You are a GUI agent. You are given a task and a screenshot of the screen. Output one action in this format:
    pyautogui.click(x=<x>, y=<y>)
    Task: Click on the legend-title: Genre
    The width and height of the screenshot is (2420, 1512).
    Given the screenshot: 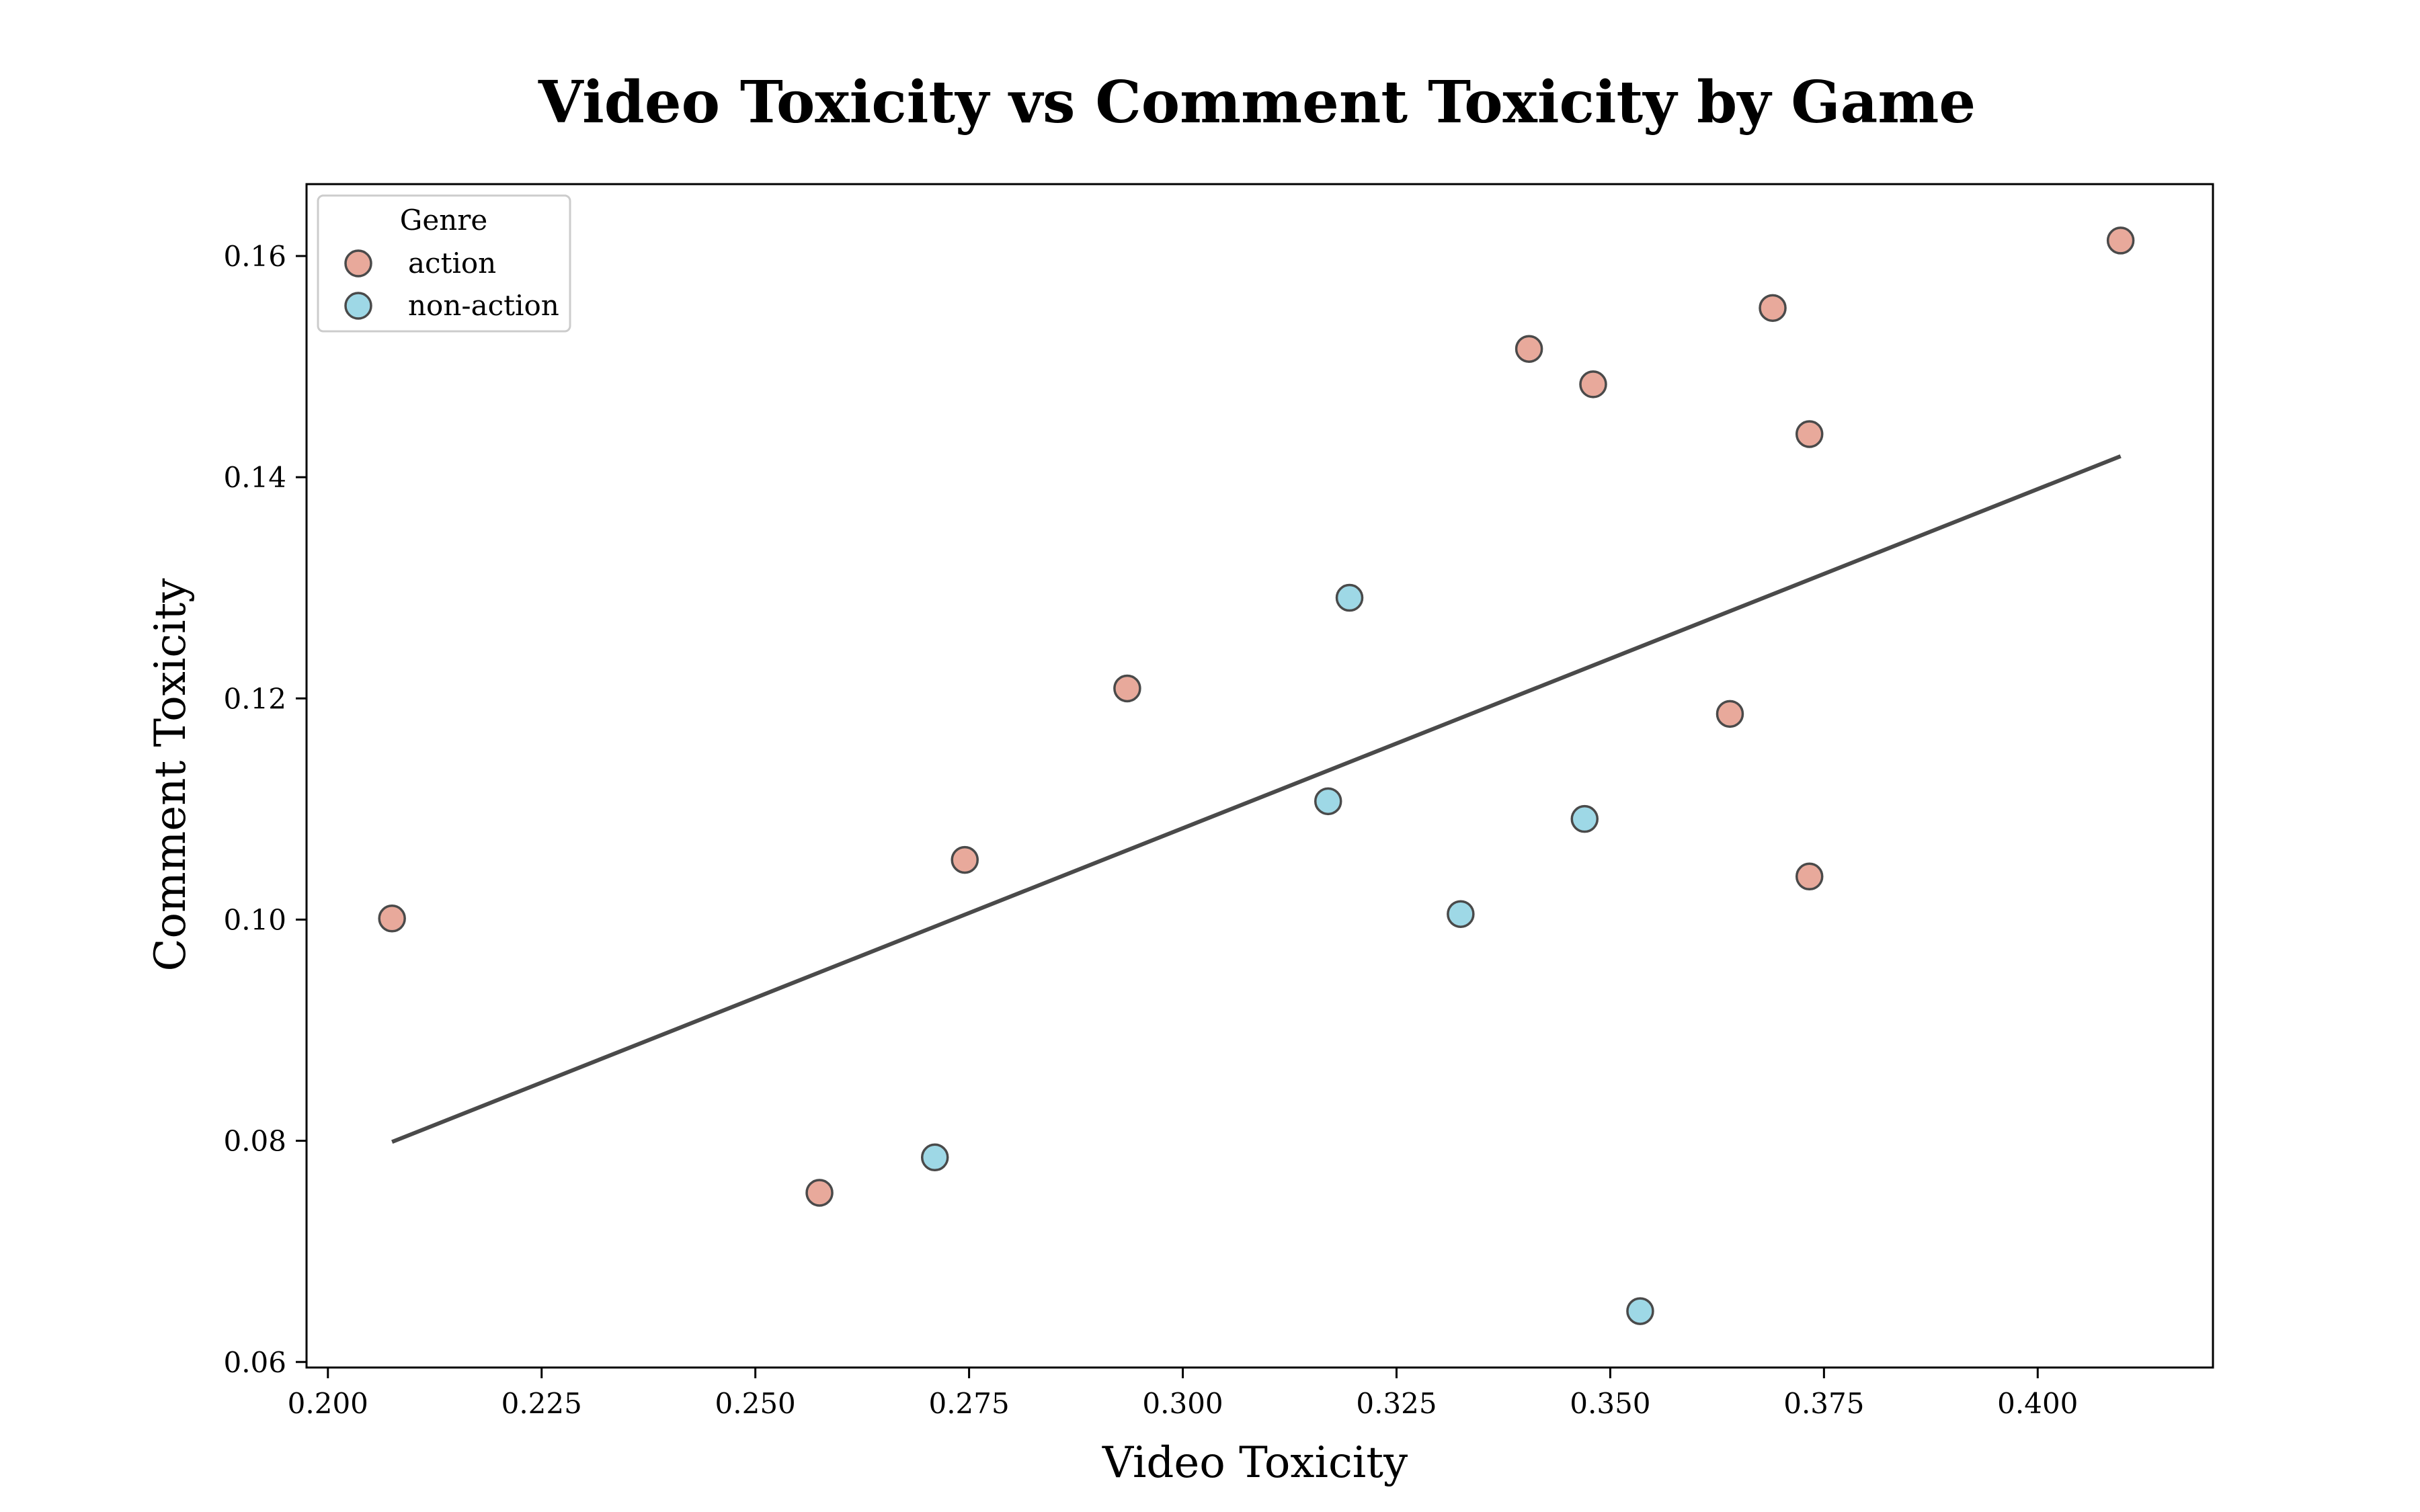 What is the action you would take?
    pyautogui.click(x=443, y=220)
    